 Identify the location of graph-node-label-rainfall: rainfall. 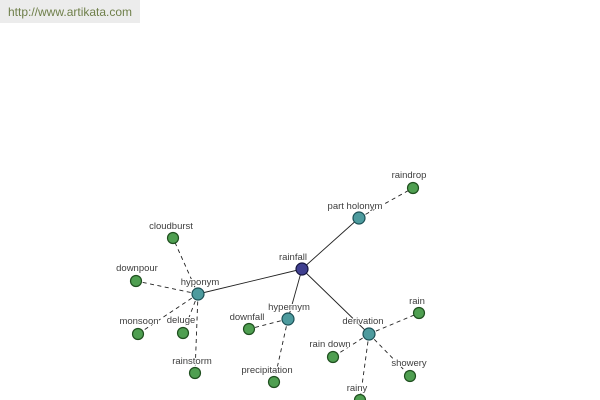
(293, 257).